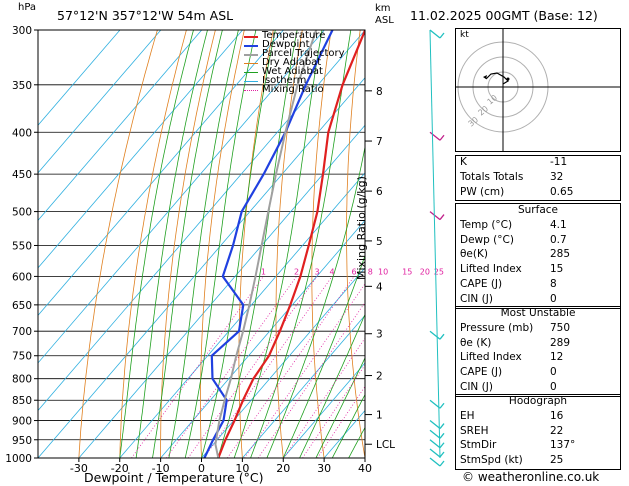  I want to click on temp-label--20: -20, so click(120, 468).